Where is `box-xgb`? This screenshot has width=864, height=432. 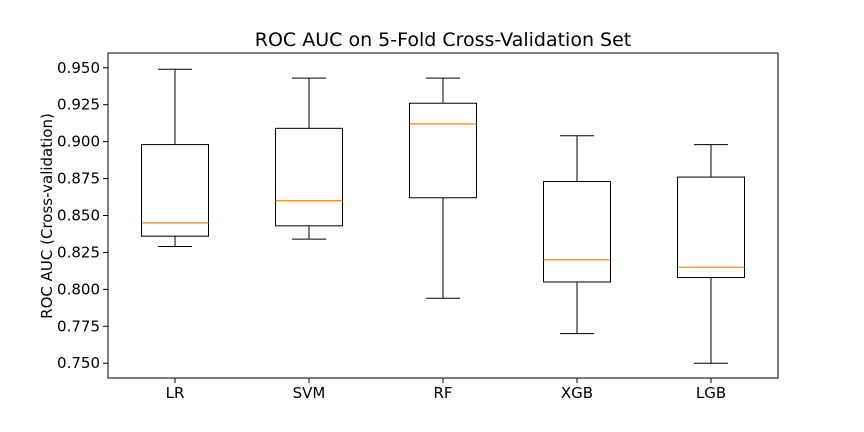
box-xgb is located at coordinates (577, 232).